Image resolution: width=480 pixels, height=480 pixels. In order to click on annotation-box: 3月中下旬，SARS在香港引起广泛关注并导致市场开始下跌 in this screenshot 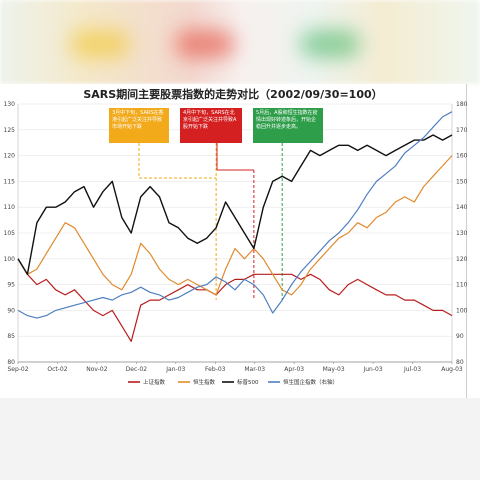, I will do `click(139, 125)`.